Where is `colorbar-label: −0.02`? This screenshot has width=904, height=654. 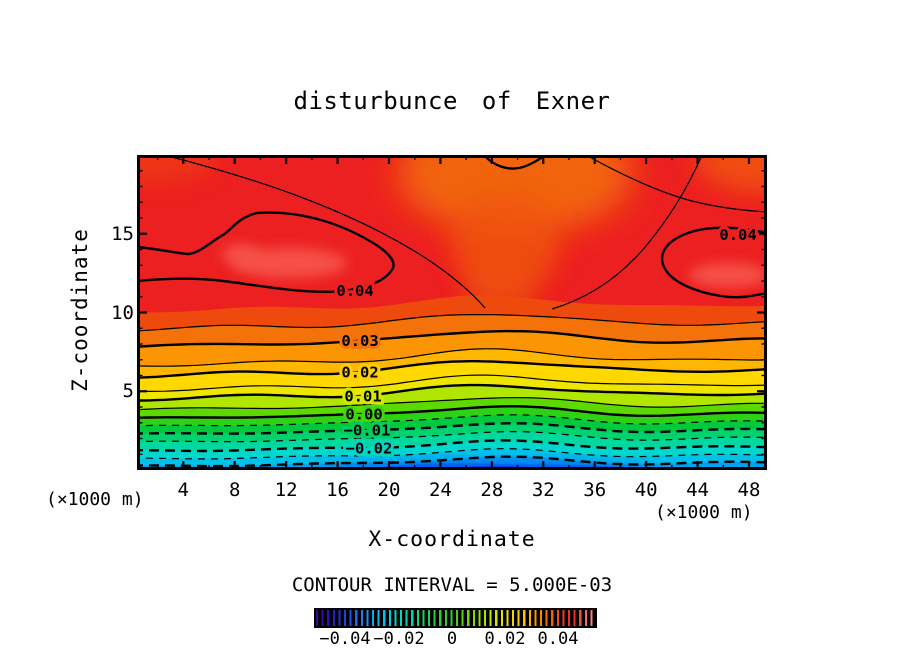
colorbar-label: −0.02 is located at coordinates (399, 639).